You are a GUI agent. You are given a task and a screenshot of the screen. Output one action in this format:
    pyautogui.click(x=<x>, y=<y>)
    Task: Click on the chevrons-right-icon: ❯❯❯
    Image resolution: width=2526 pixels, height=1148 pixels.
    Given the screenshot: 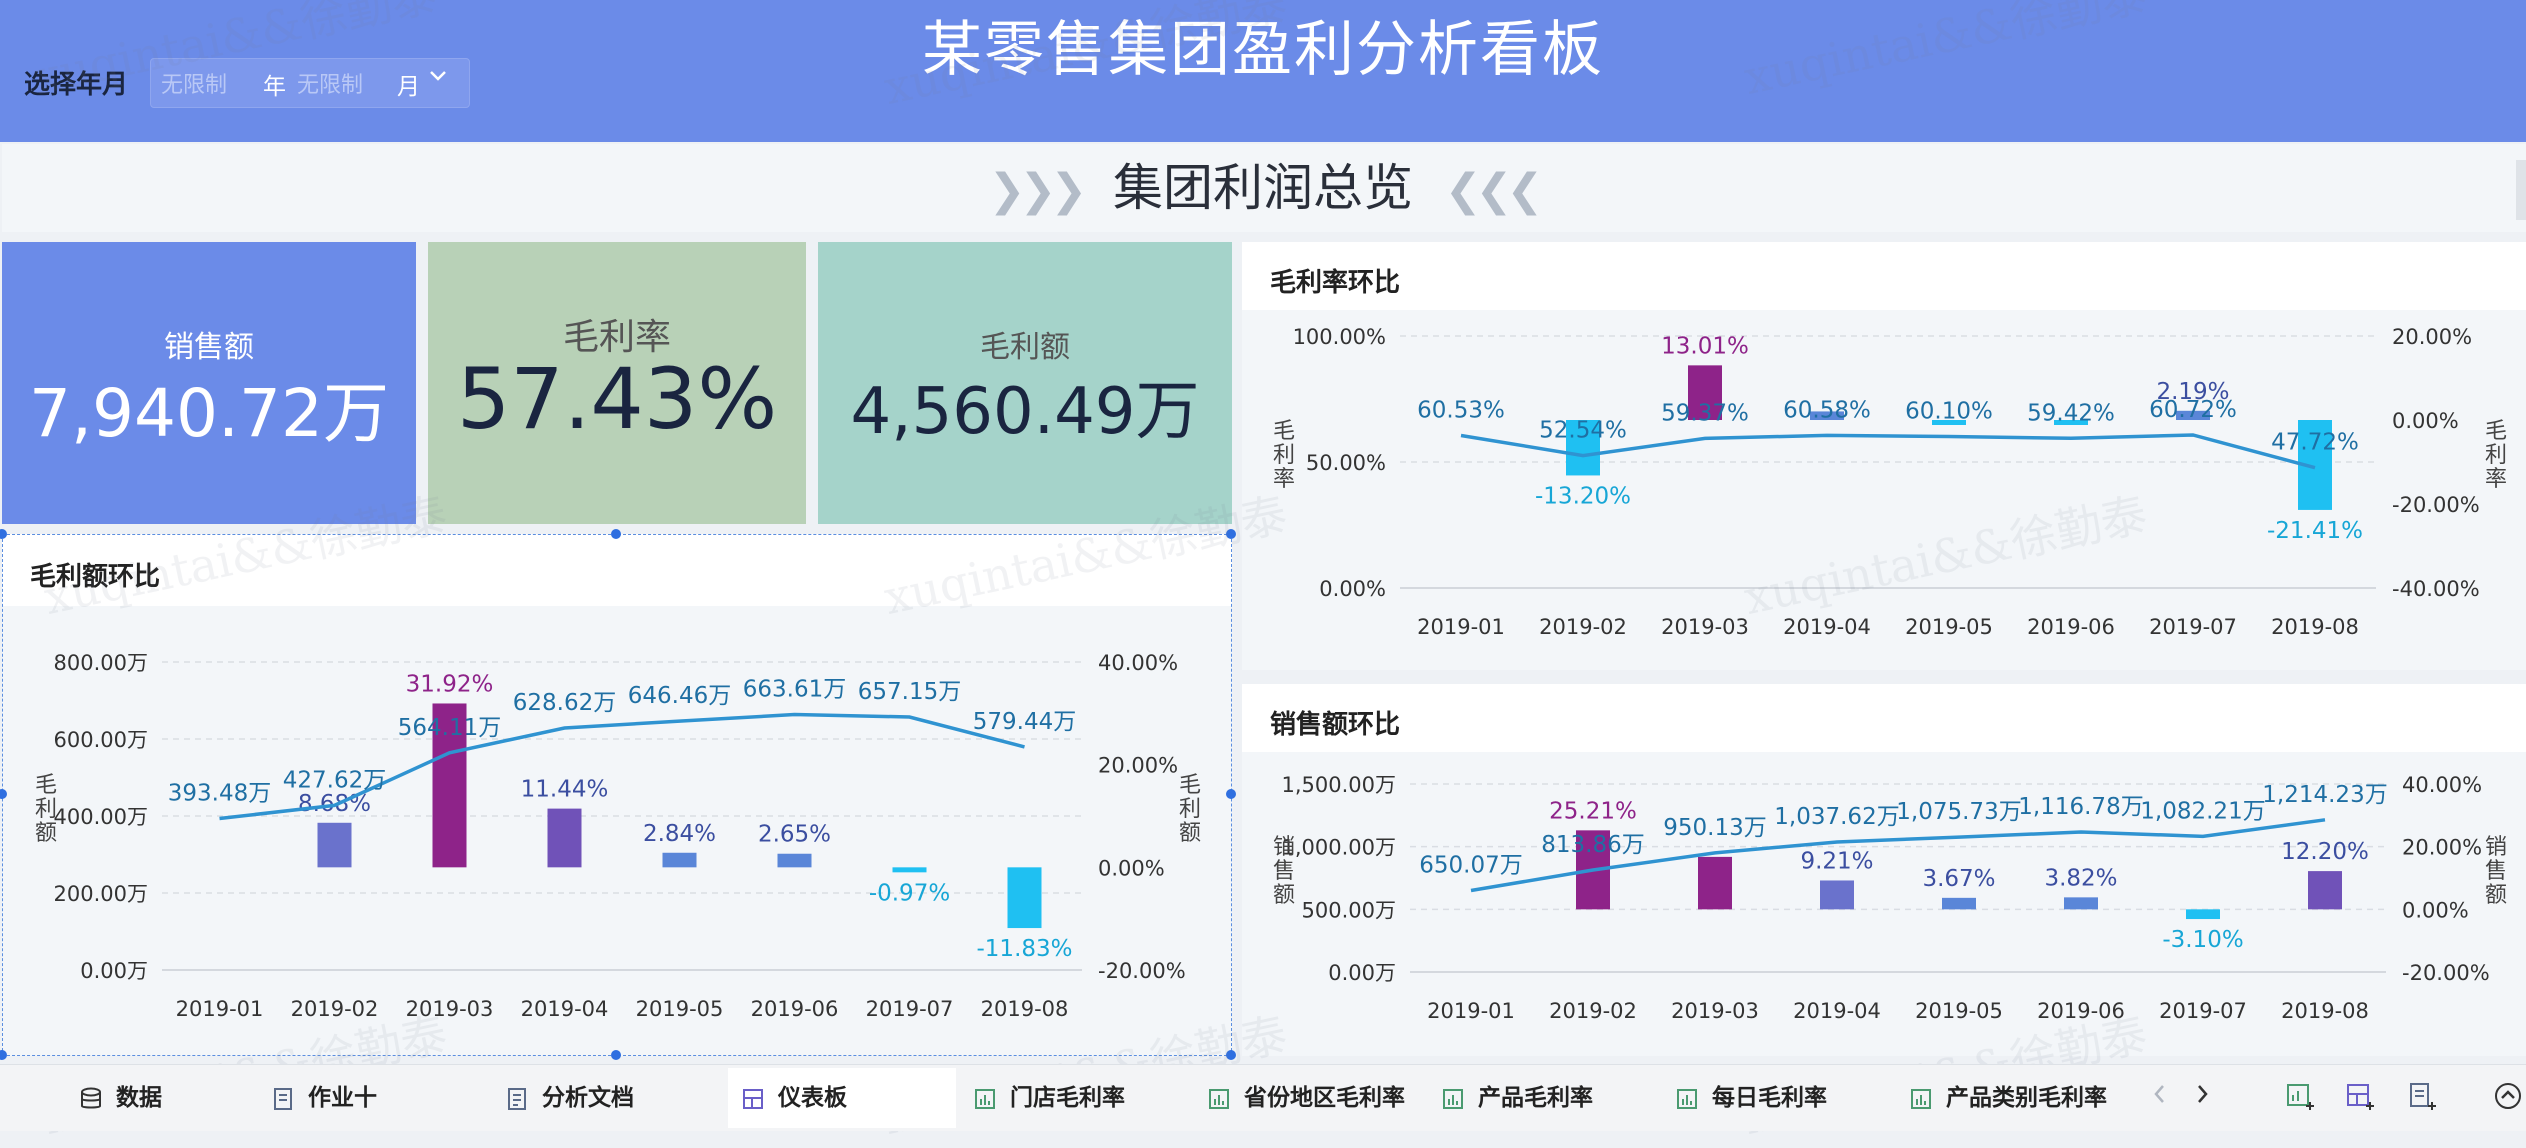 What is the action you would take?
    pyautogui.click(x=1038, y=190)
    